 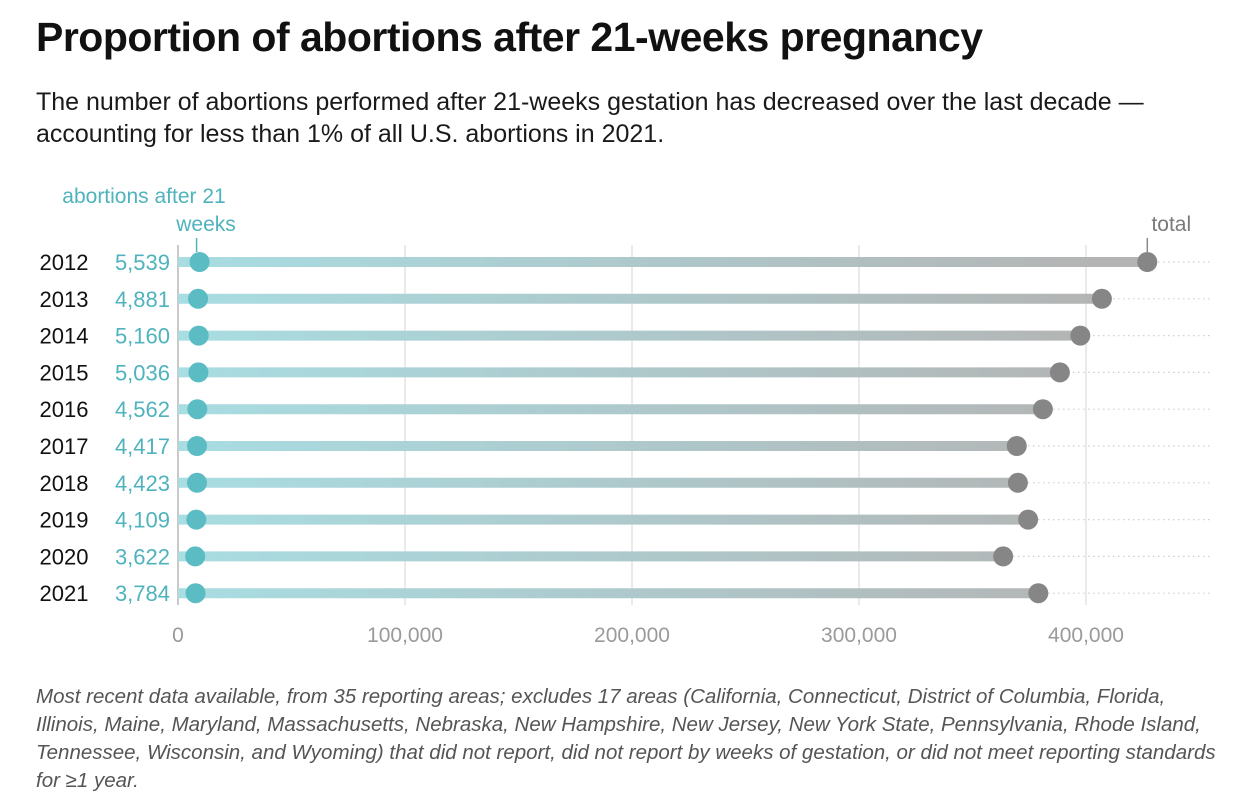 What do you see at coordinates (142, 446) in the screenshot?
I see `after-21-weeks-value-label: 4,417` at bounding box center [142, 446].